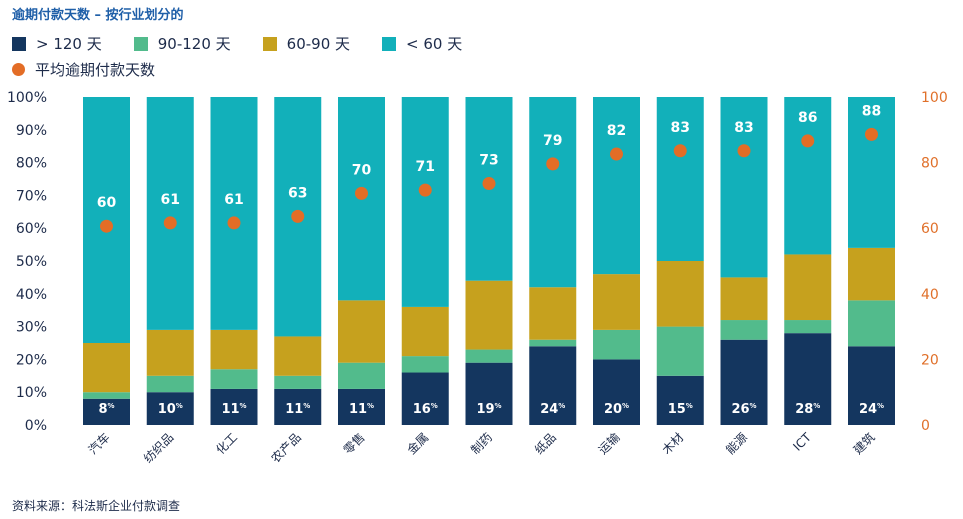 This screenshot has height=519, width=963. Describe the element at coordinates (98, 15) in the screenshot. I see `chart-title: 逾期付款天数 – 按行业划分的` at that location.